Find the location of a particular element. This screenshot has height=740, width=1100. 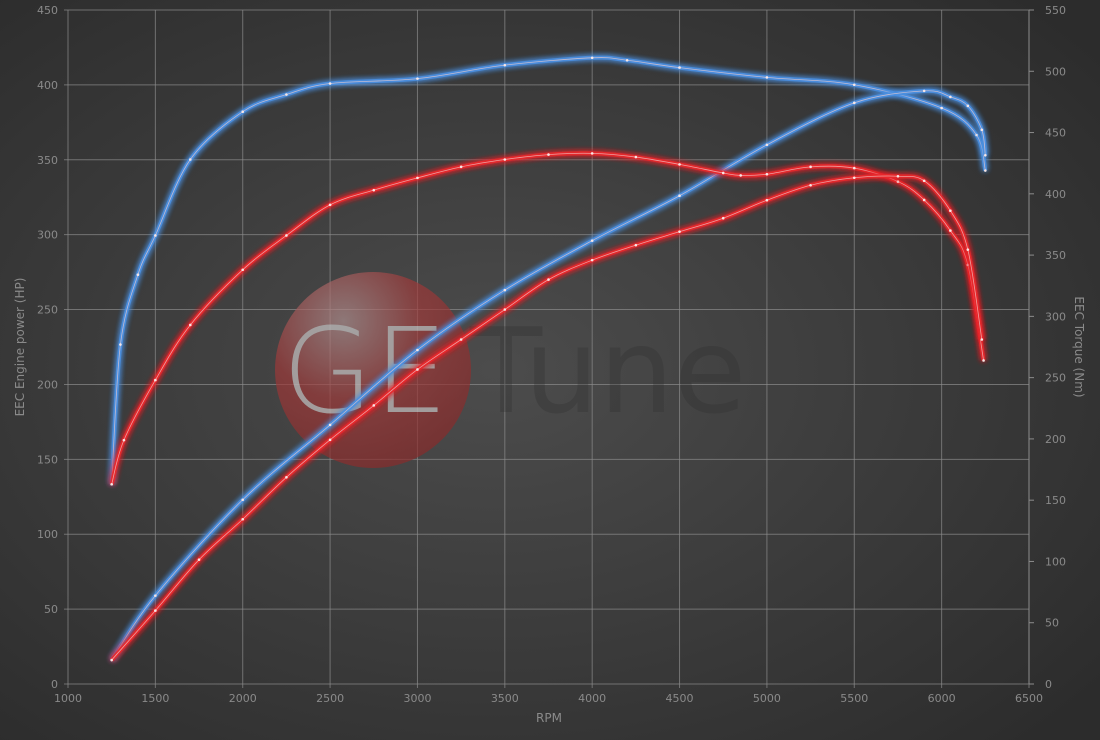

y2-tick-label: 100 is located at coordinates (1055, 561).